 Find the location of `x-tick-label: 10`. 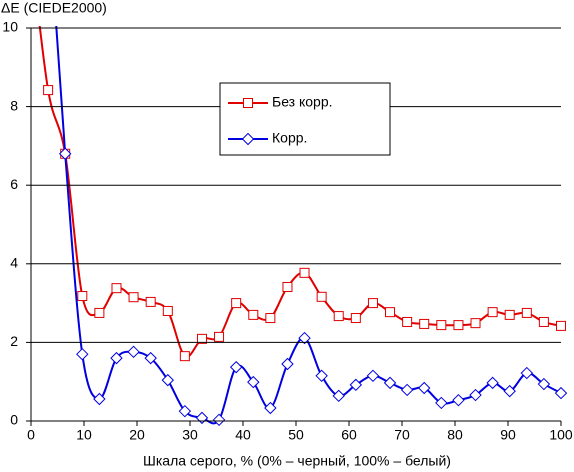

x-tick-label: 10 is located at coordinates (84, 435).